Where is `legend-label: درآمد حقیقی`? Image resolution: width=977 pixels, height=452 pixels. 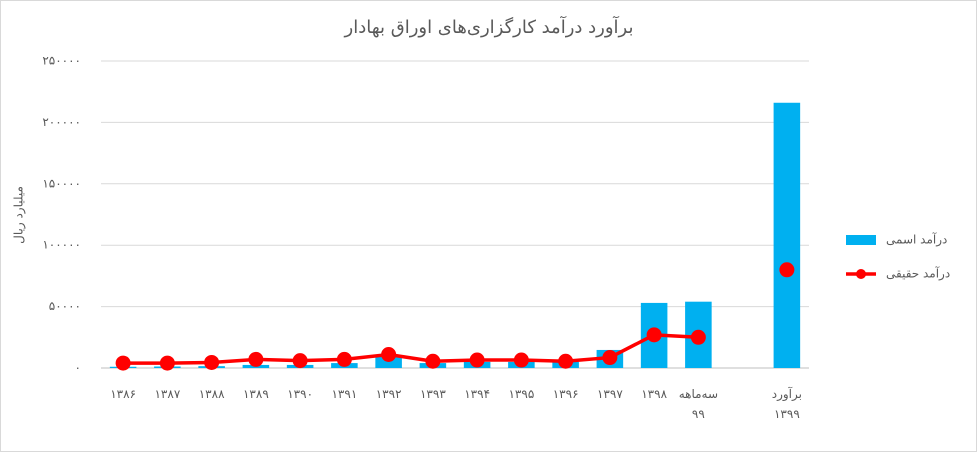 legend-label: درآمد حقیقی is located at coordinates (918, 274).